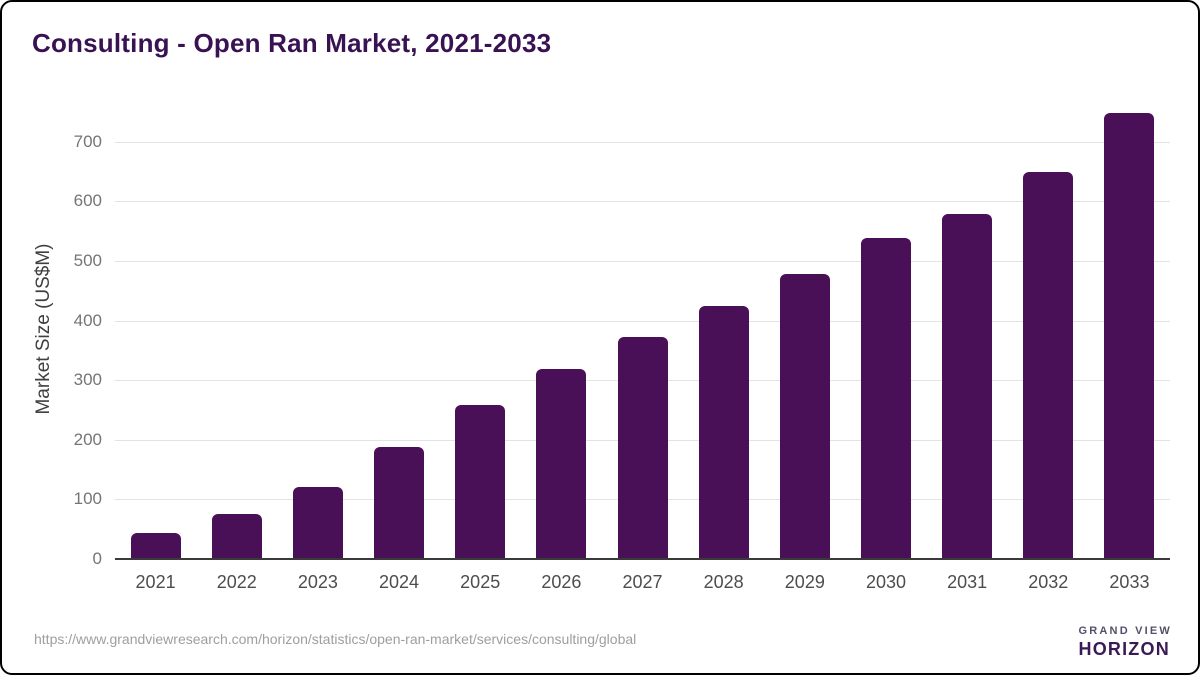 This screenshot has height=675, width=1200. What do you see at coordinates (967, 387) in the screenshot?
I see `bar-2031` at bounding box center [967, 387].